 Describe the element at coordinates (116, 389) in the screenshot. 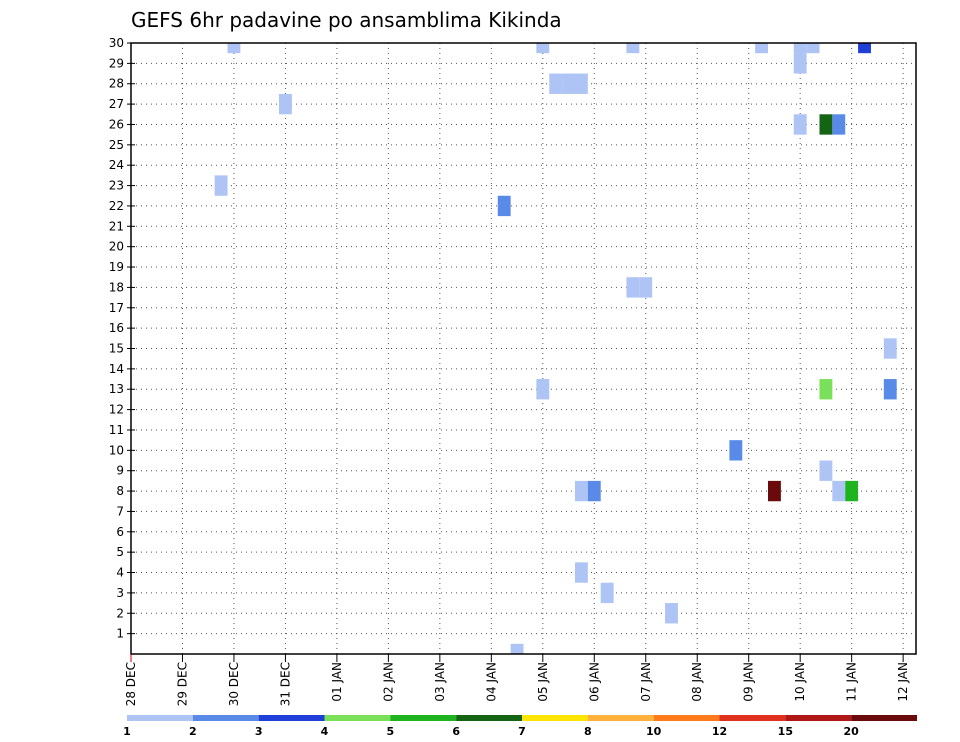

I see `y-tick-label: 13` at that location.